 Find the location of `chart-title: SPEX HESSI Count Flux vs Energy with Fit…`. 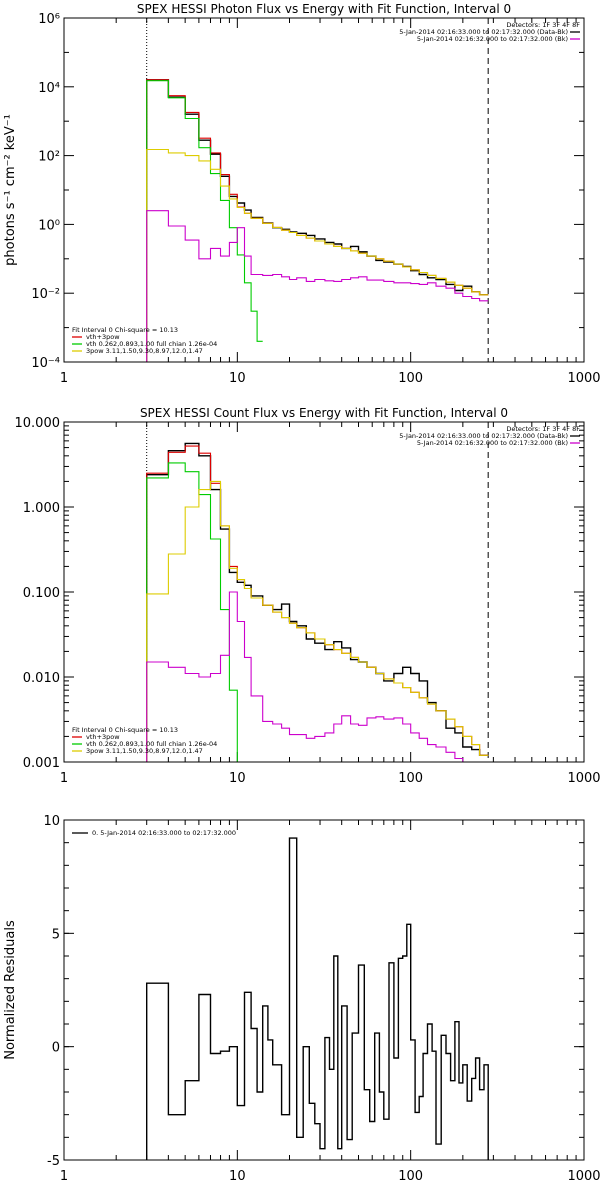

chart-title: SPEX HESSI Count Flux vs Energy with Fit… is located at coordinates (324, 413).